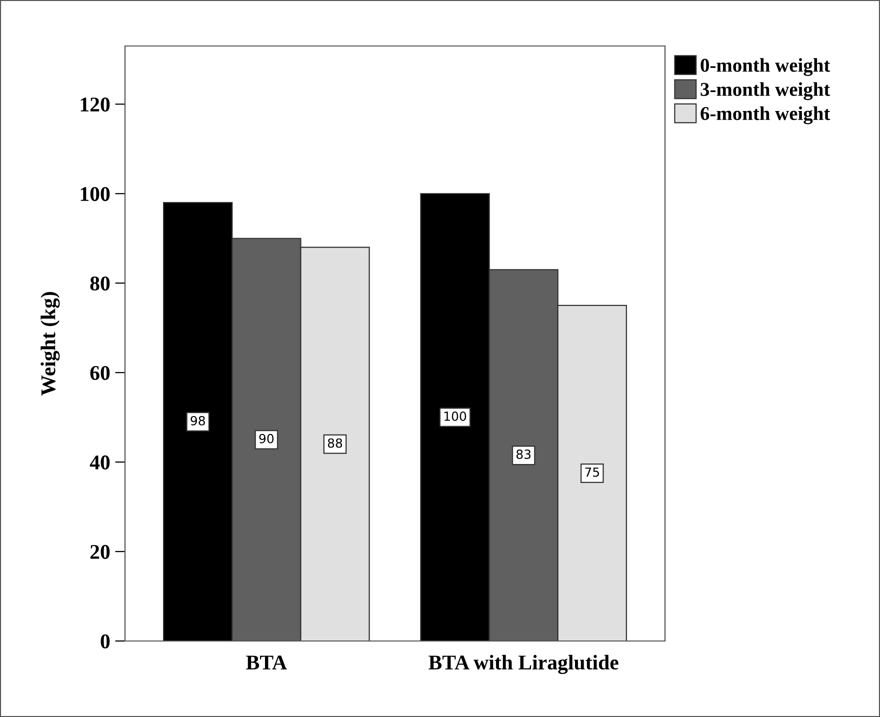 This screenshot has height=717, width=880. What do you see at coordinates (95, 105) in the screenshot?
I see `y-tick-label: 120` at bounding box center [95, 105].